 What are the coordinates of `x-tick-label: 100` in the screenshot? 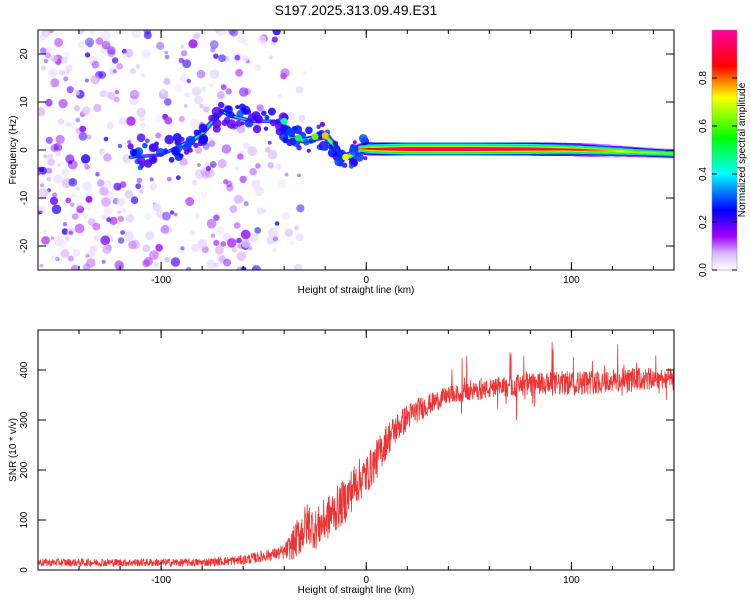 It's located at (571, 580).